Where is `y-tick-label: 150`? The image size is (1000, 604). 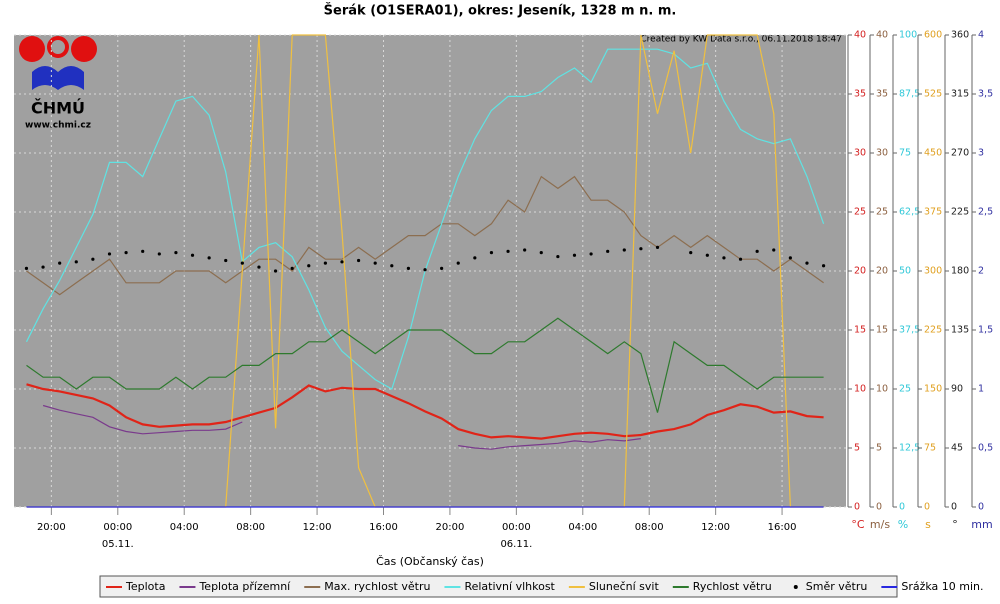 y-tick-label: 150 is located at coordinates (933, 389).